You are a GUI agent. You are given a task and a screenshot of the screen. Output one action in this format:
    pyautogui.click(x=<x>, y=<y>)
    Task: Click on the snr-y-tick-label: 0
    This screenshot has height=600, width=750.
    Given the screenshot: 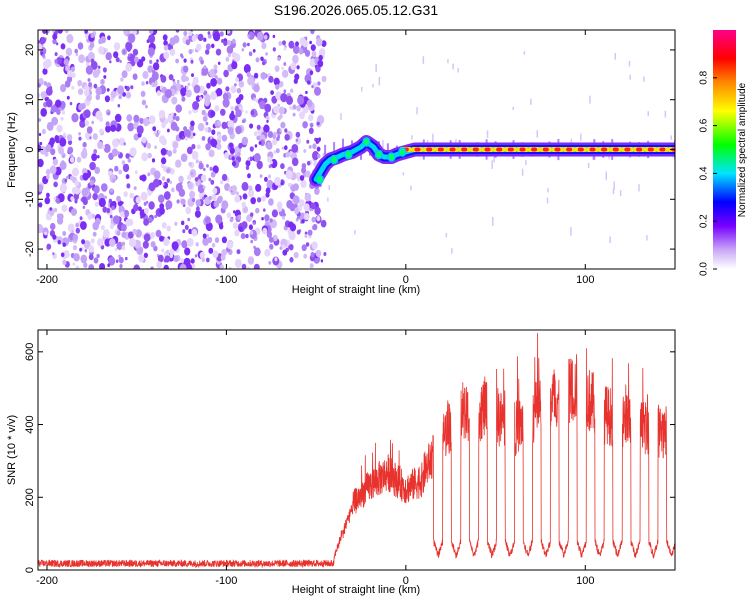 What is the action you would take?
    pyautogui.click(x=30, y=570)
    